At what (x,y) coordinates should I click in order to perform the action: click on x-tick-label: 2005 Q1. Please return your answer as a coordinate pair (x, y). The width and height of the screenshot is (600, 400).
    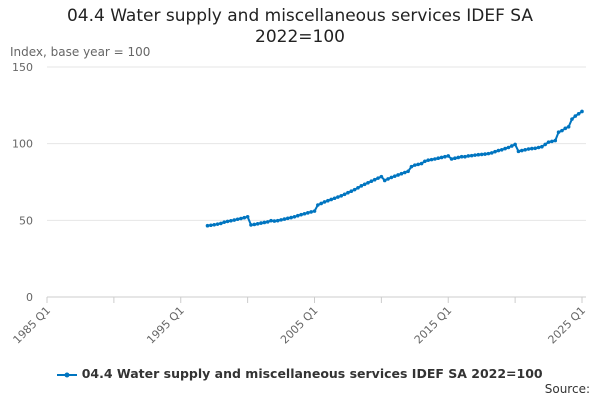
    Looking at the image, I should click on (299, 325).